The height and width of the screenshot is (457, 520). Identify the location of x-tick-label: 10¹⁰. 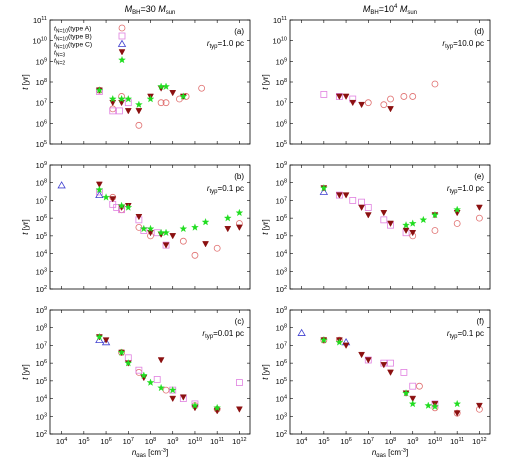
(195, 441).